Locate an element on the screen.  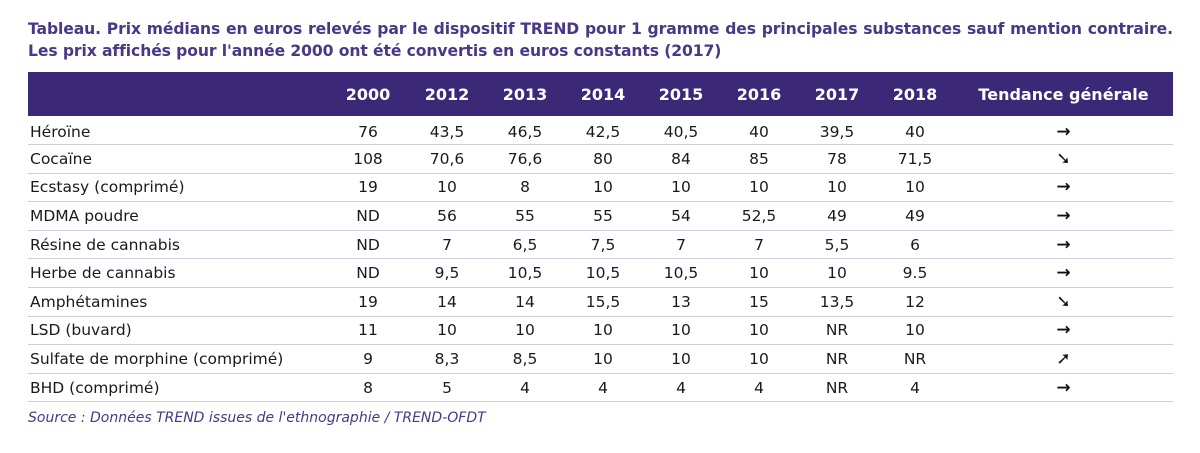
price-cell-2017: 39,5 is located at coordinates (837, 131).